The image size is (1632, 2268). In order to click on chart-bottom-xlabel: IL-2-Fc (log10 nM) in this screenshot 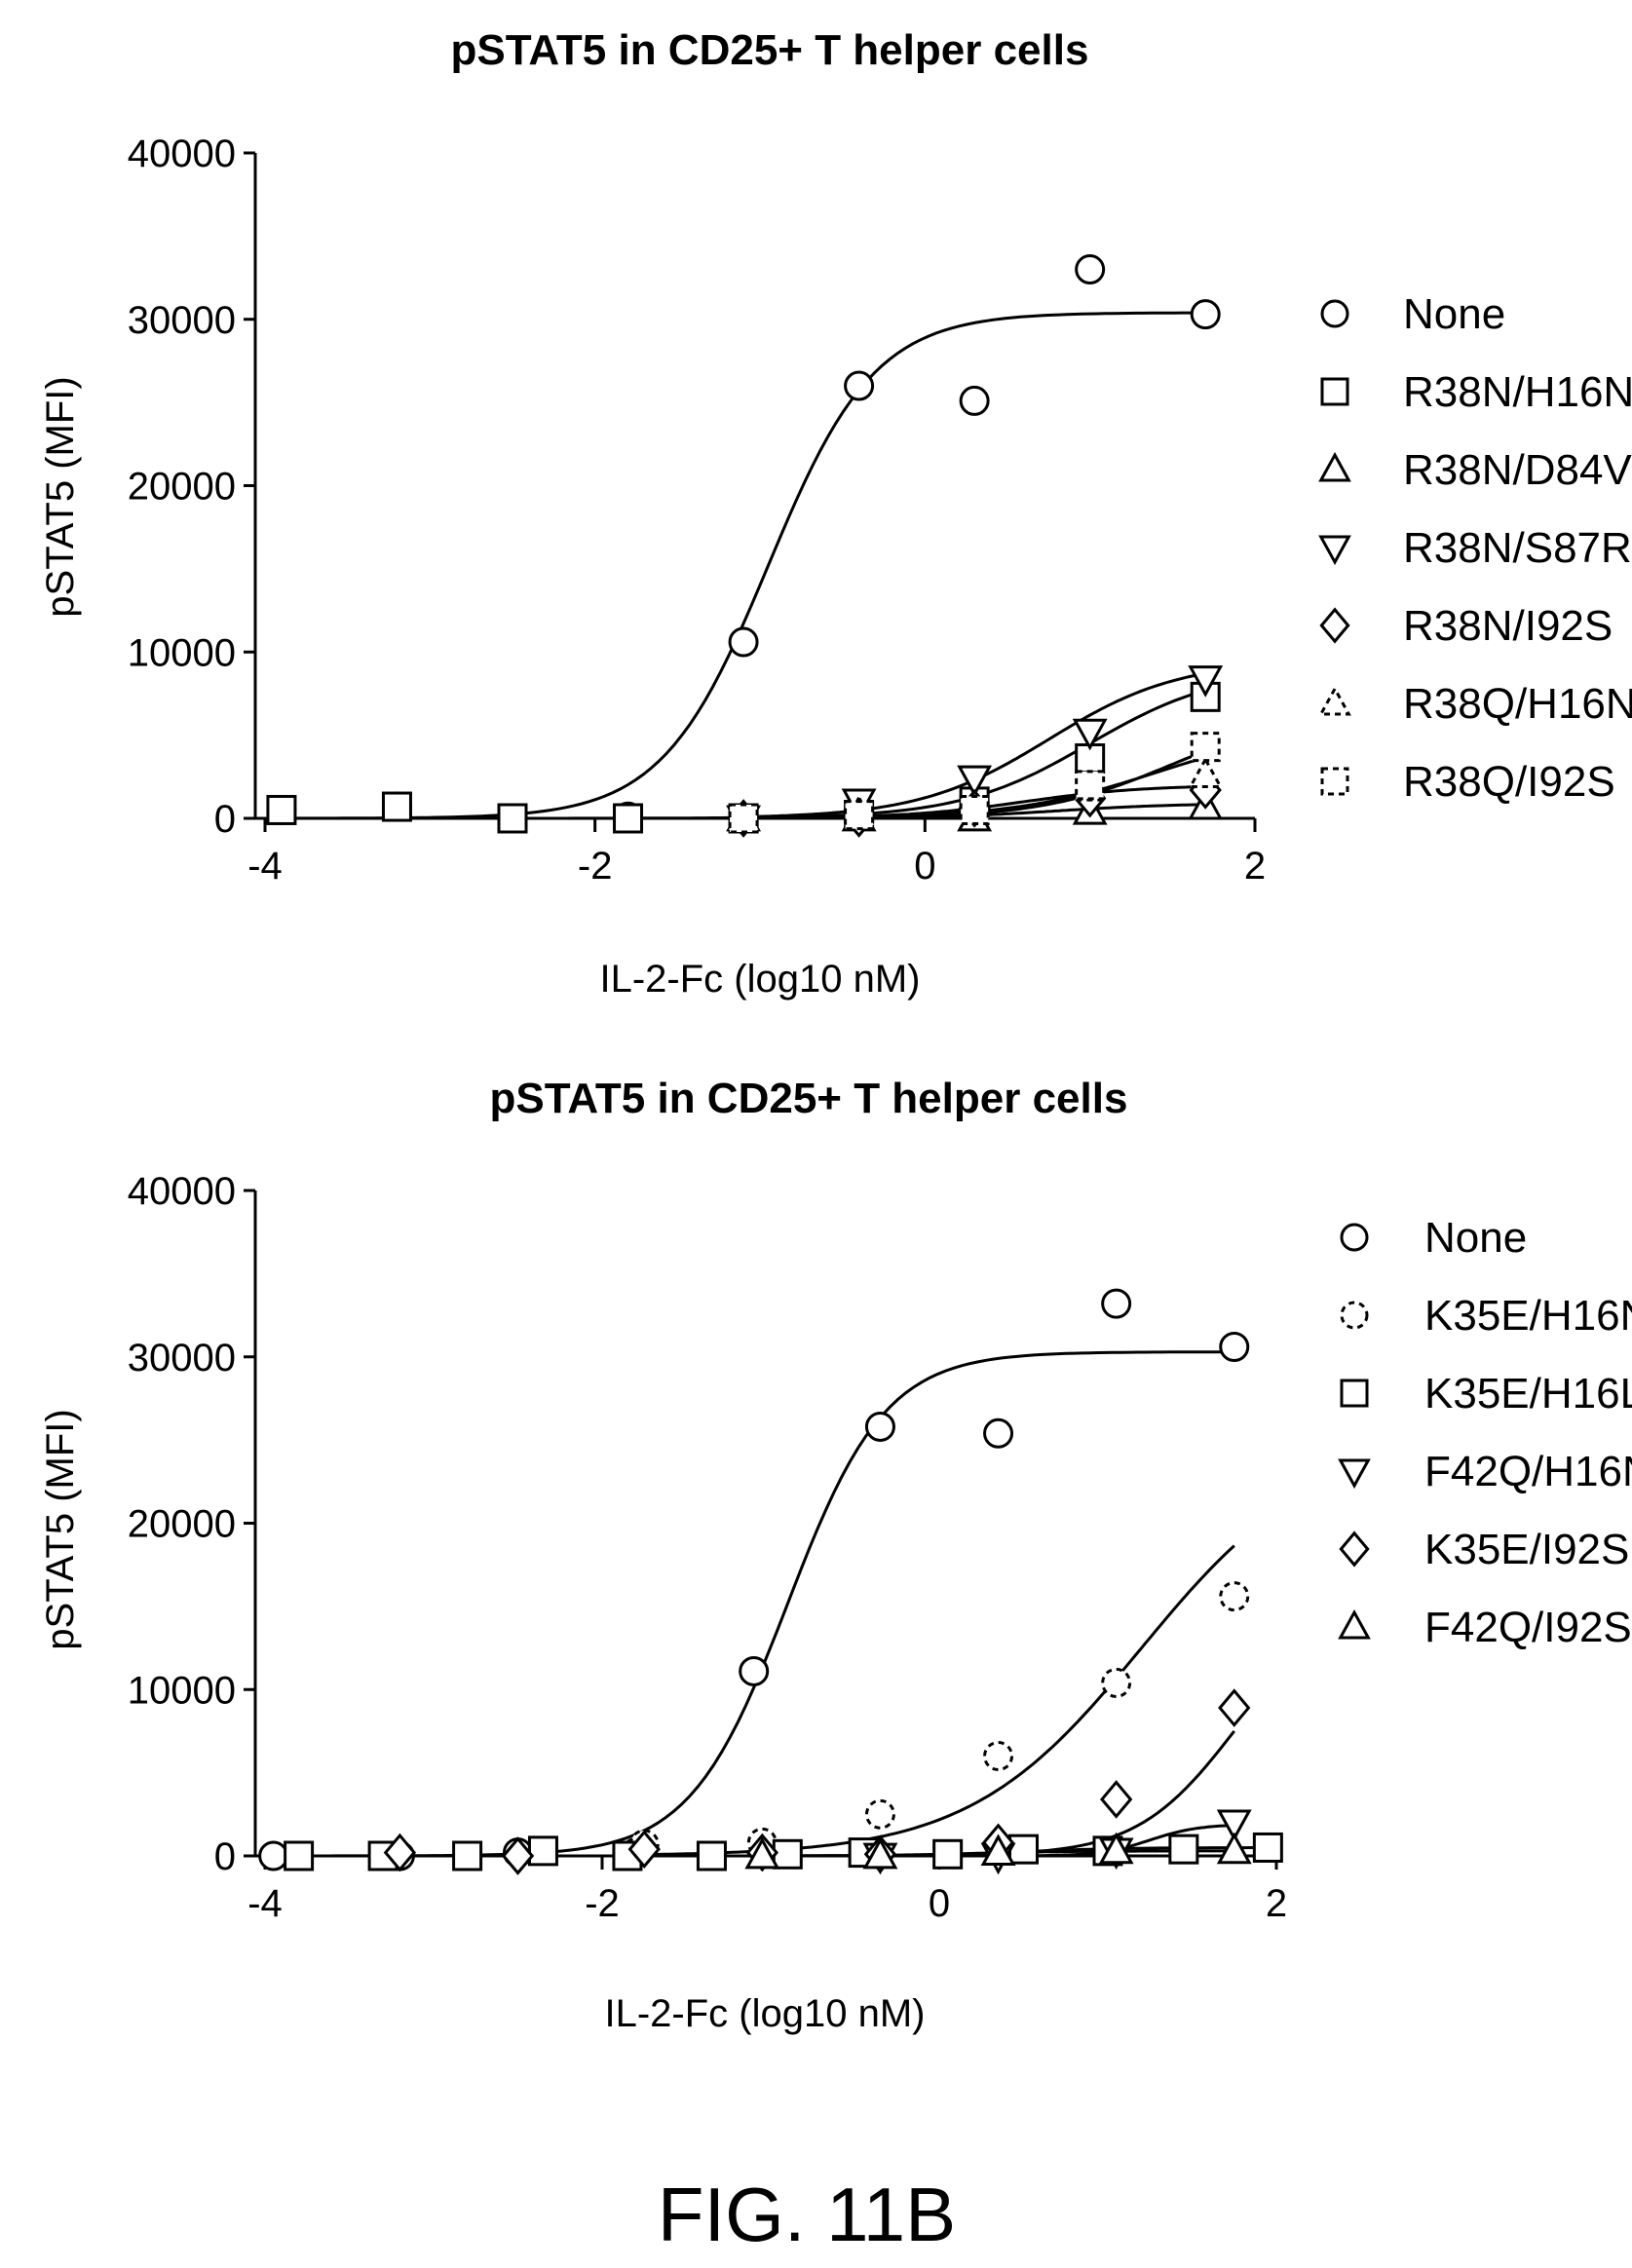, I will do `click(765, 2014)`.